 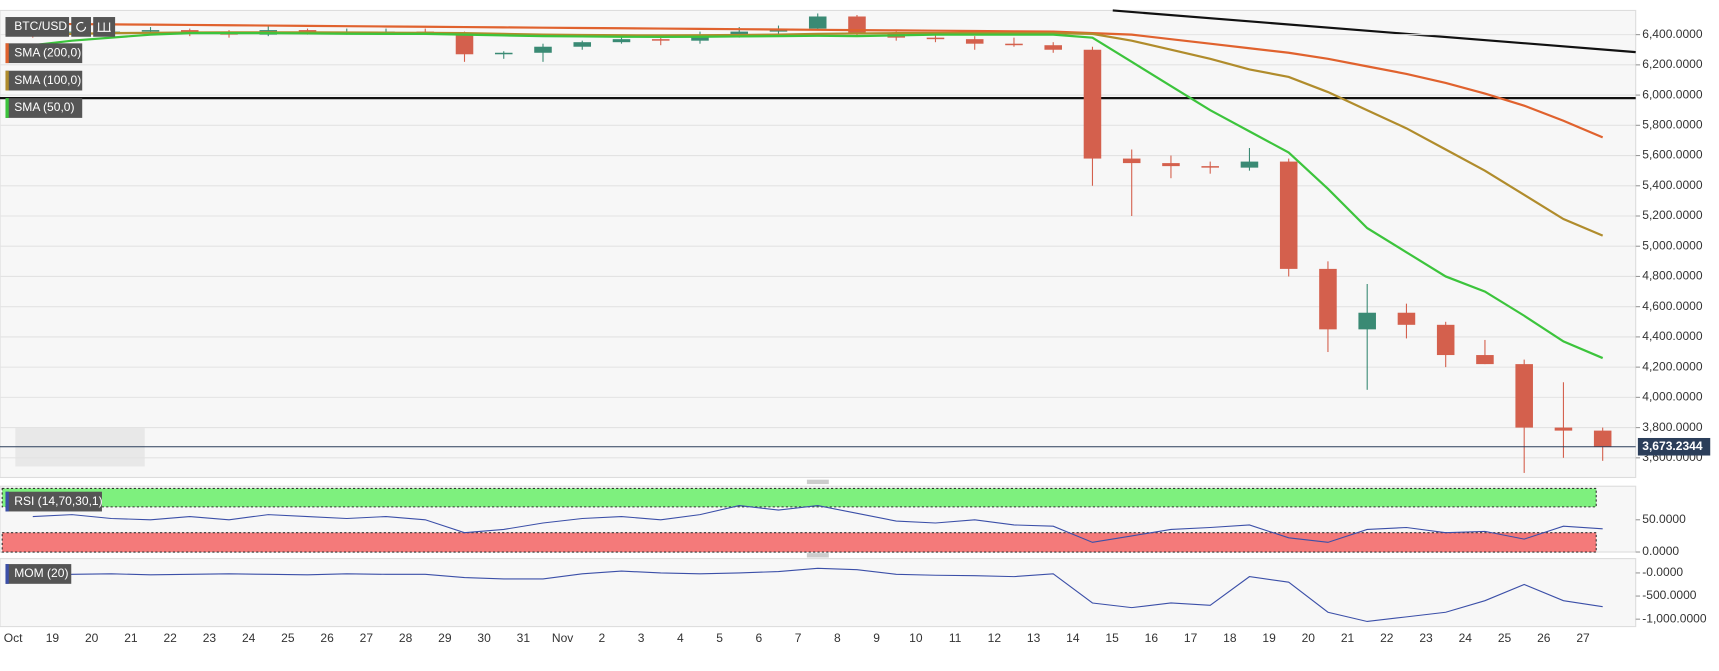 What do you see at coordinates (1660, 551) in the screenshot?
I see `y-tick-label: 0.0000` at bounding box center [1660, 551].